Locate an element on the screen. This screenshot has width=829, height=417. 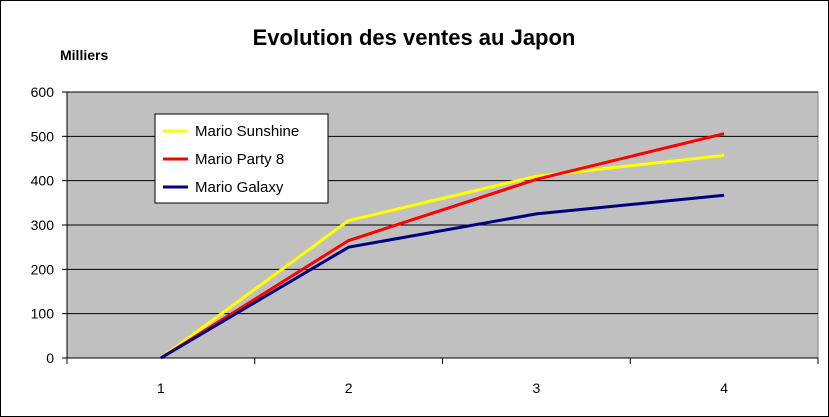
y-axis-unit-label: Milliers is located at coordinates (84, 55).